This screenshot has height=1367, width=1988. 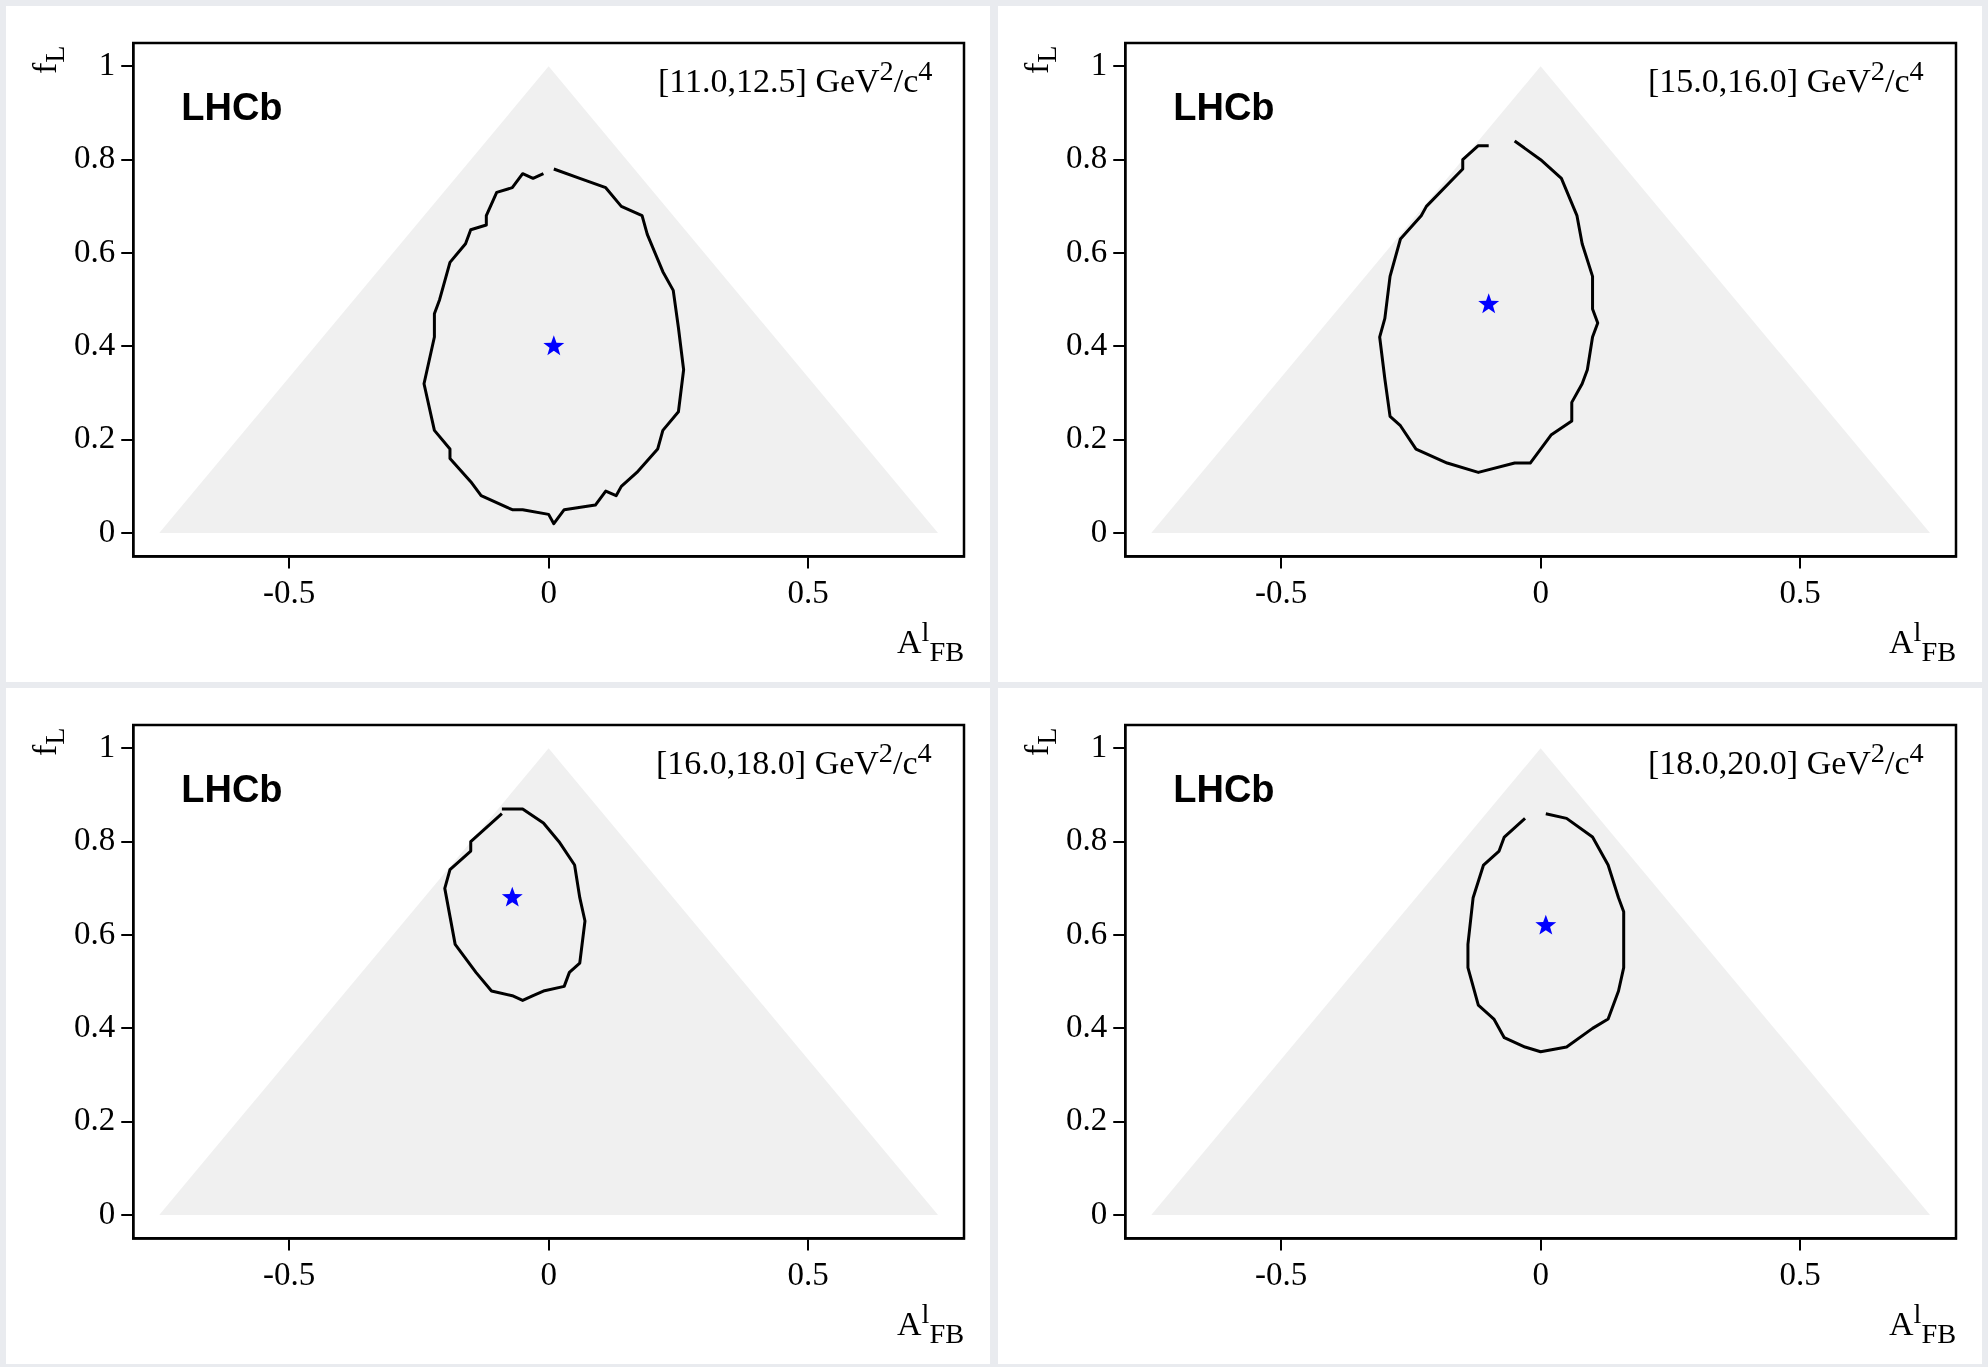 What do you see at coordinates (795, 77) in the screenshot?
I see `annotation: [11.0,12.5] GeV$^{2}$/c$^{4}$` at bounding box center [795, 77].